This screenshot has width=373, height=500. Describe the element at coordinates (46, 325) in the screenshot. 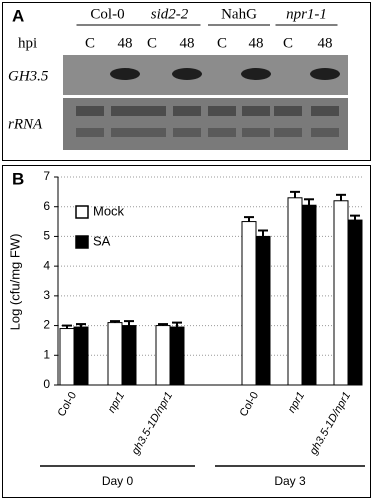

I see `y-tick-label: 2` at that location.